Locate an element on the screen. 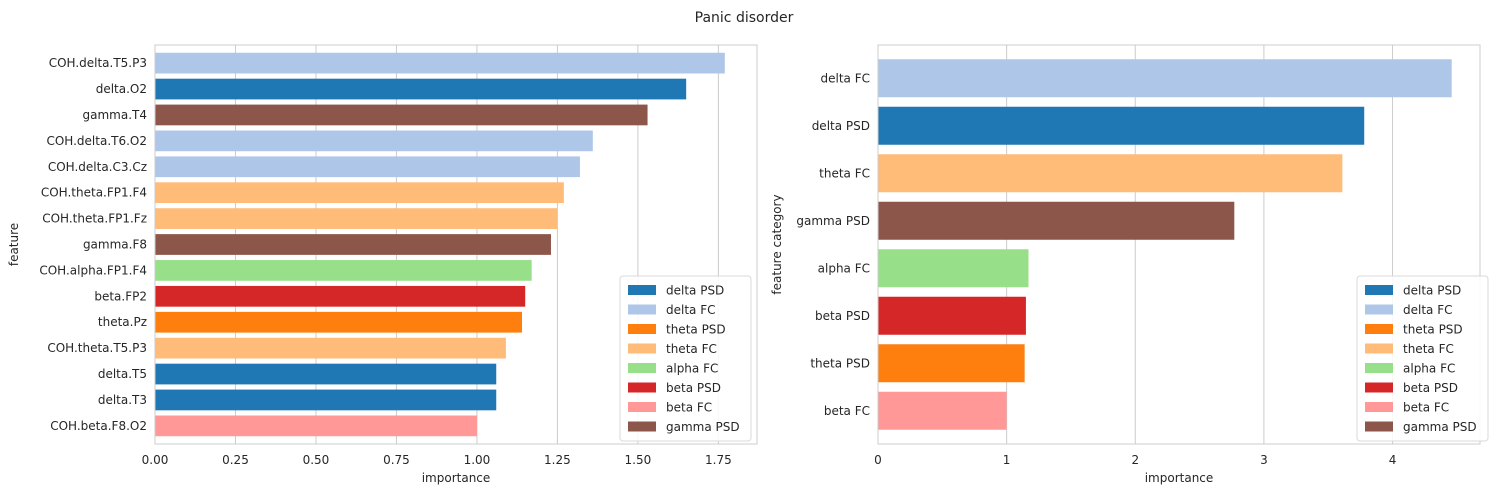 This screenshot has height=495, width=1489. y-tick-label: delta.O2 is located at coordinates (121, 89).